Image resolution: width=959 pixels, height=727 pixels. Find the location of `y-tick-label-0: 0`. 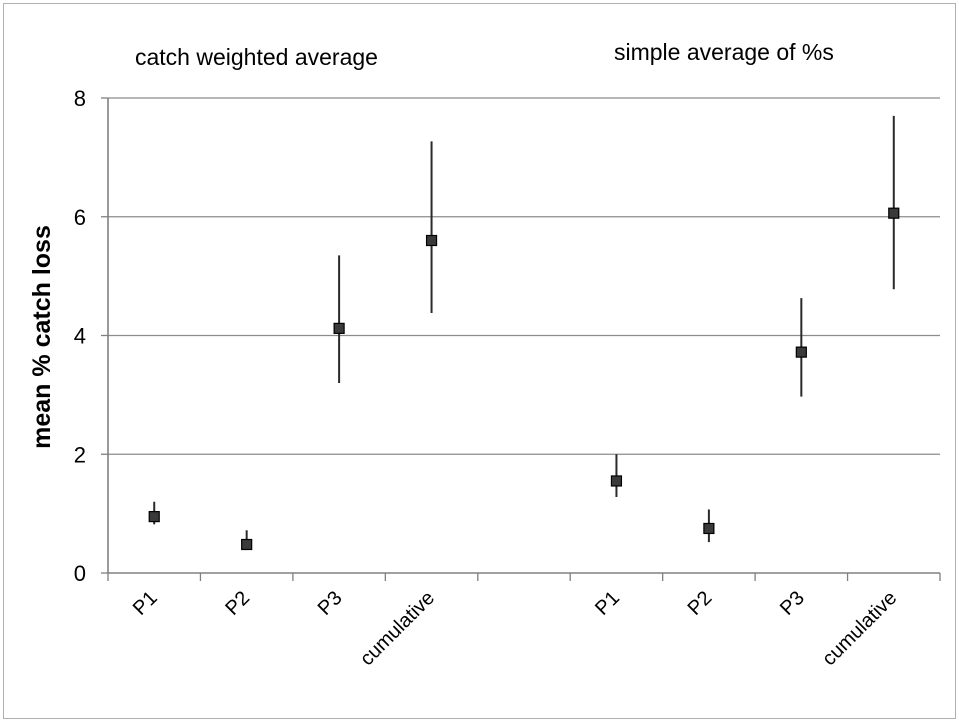

y-tick-label-0: 0 is located at coordinates (80, 573).